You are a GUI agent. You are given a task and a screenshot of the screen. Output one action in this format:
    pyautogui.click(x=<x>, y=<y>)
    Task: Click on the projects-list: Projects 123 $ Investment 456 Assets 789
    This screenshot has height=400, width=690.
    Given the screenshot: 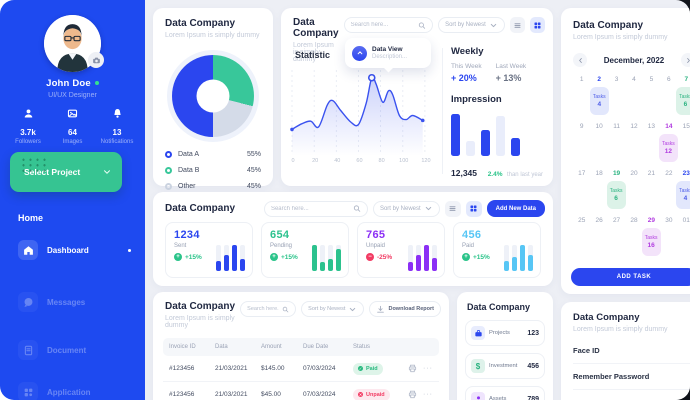 What is the action you would take?
    pyautogui.click(x=505, y=360)
    